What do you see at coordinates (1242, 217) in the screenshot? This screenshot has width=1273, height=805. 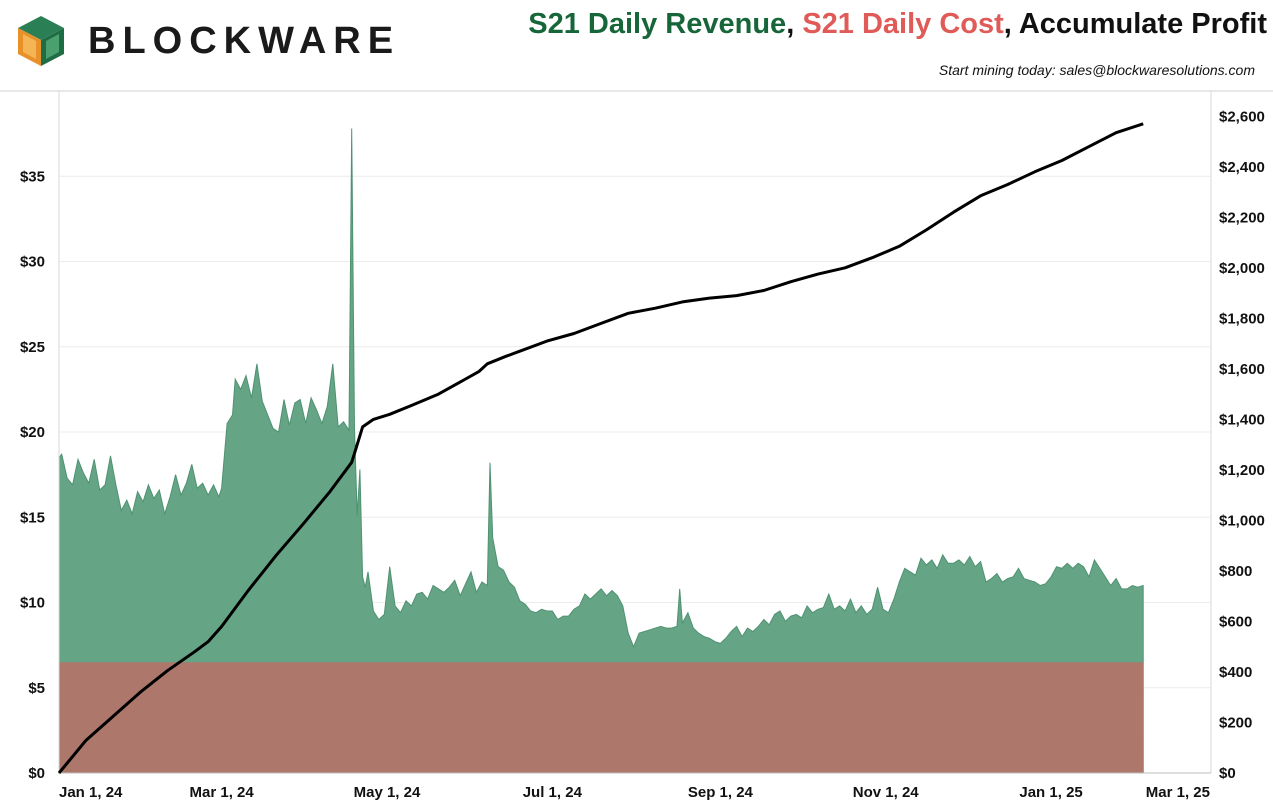 I see `right-tick-label: $2,200` at bounding box center [1242, 217].